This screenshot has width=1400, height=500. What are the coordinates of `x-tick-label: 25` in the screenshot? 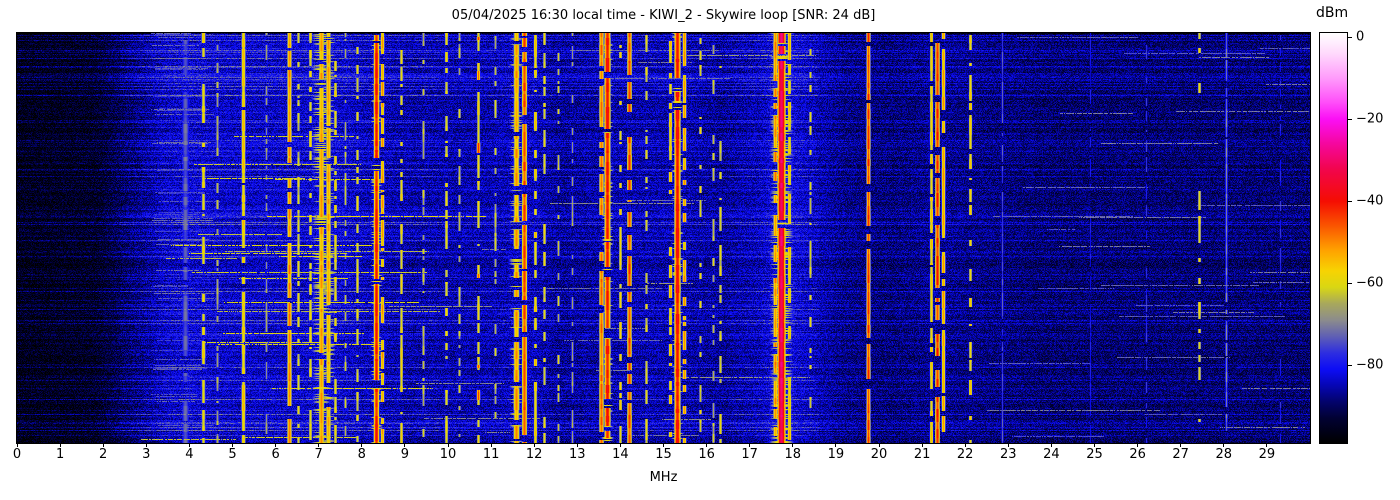 It's located at (1094, 454).